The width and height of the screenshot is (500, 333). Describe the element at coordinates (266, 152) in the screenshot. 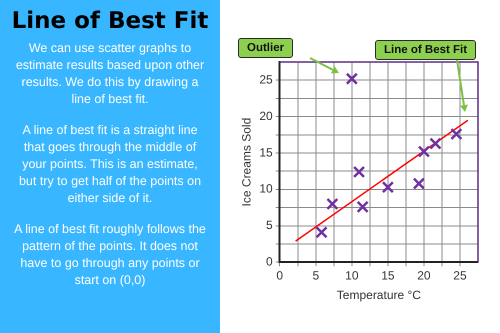

I see `y-tick-label: 15` at that location.